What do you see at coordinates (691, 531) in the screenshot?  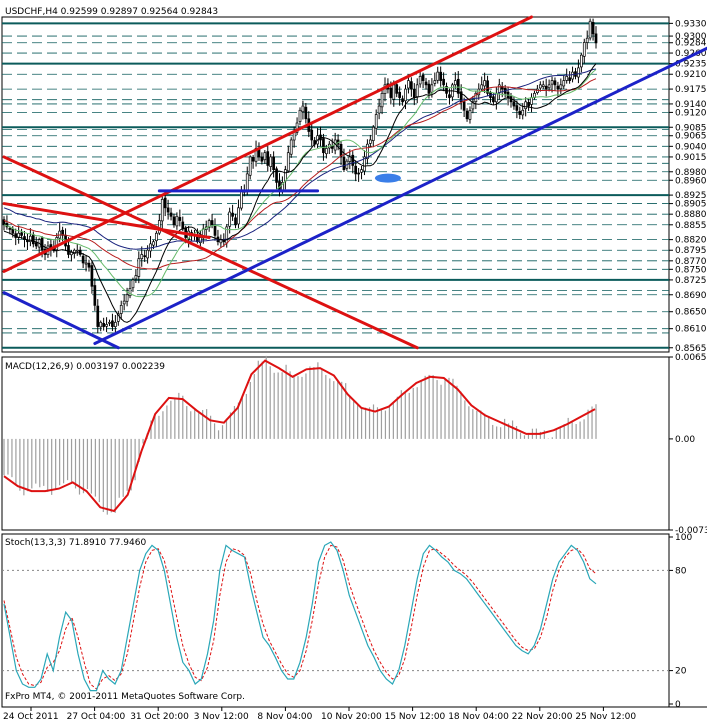 I see `macd-tick-label: -0.00733` at bounding box center [691, 531].